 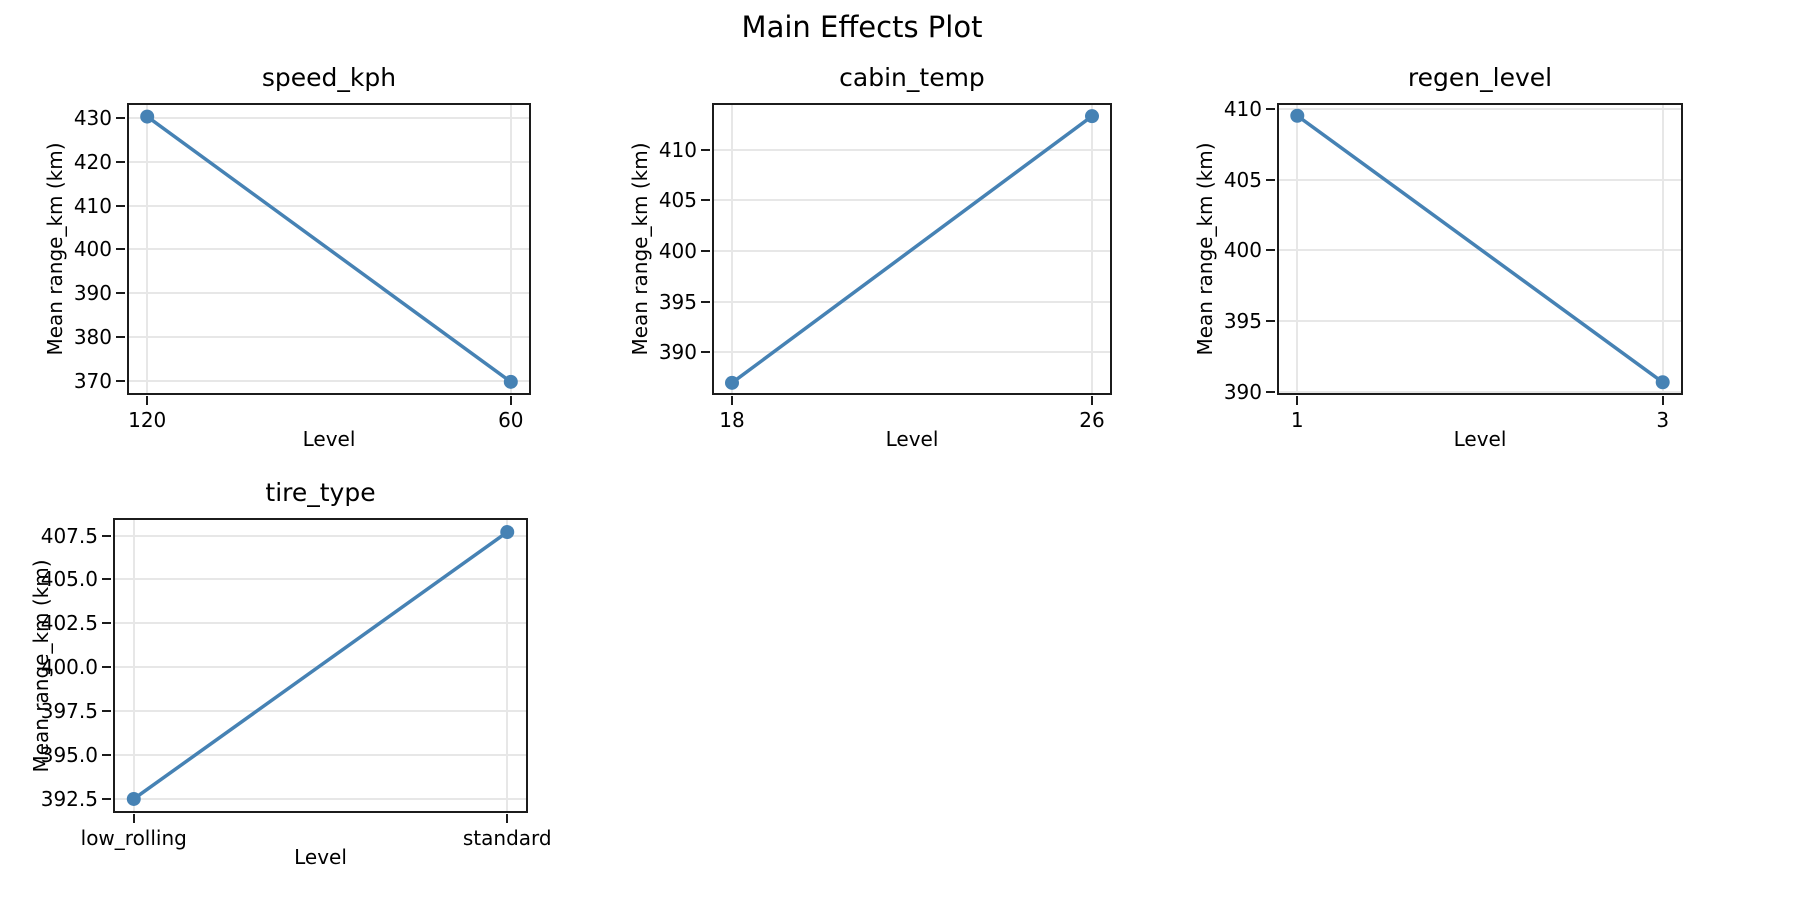 What do you see at coordinates (1297, 420) in the screenshot?
I see `x-tick-label: 1` at bounding box center [1297, 420].